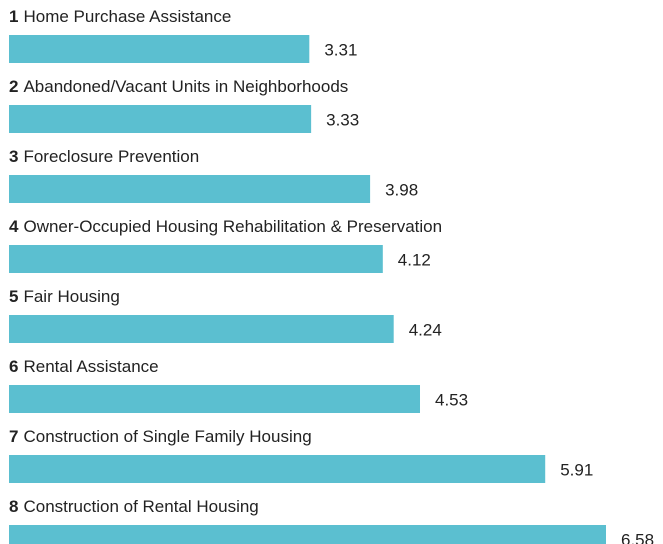 The height and width of the screenshot is (544, 663). I want to click on rank: 2, so click(13, 86).